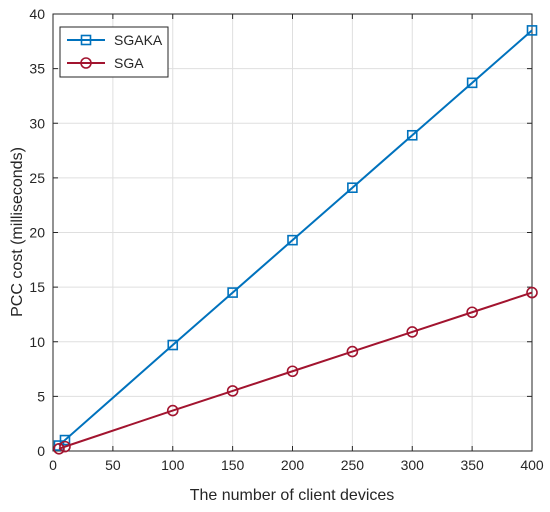 This screenshot has width=550, height=512. I want to click on legend-box, so click(114, 52).